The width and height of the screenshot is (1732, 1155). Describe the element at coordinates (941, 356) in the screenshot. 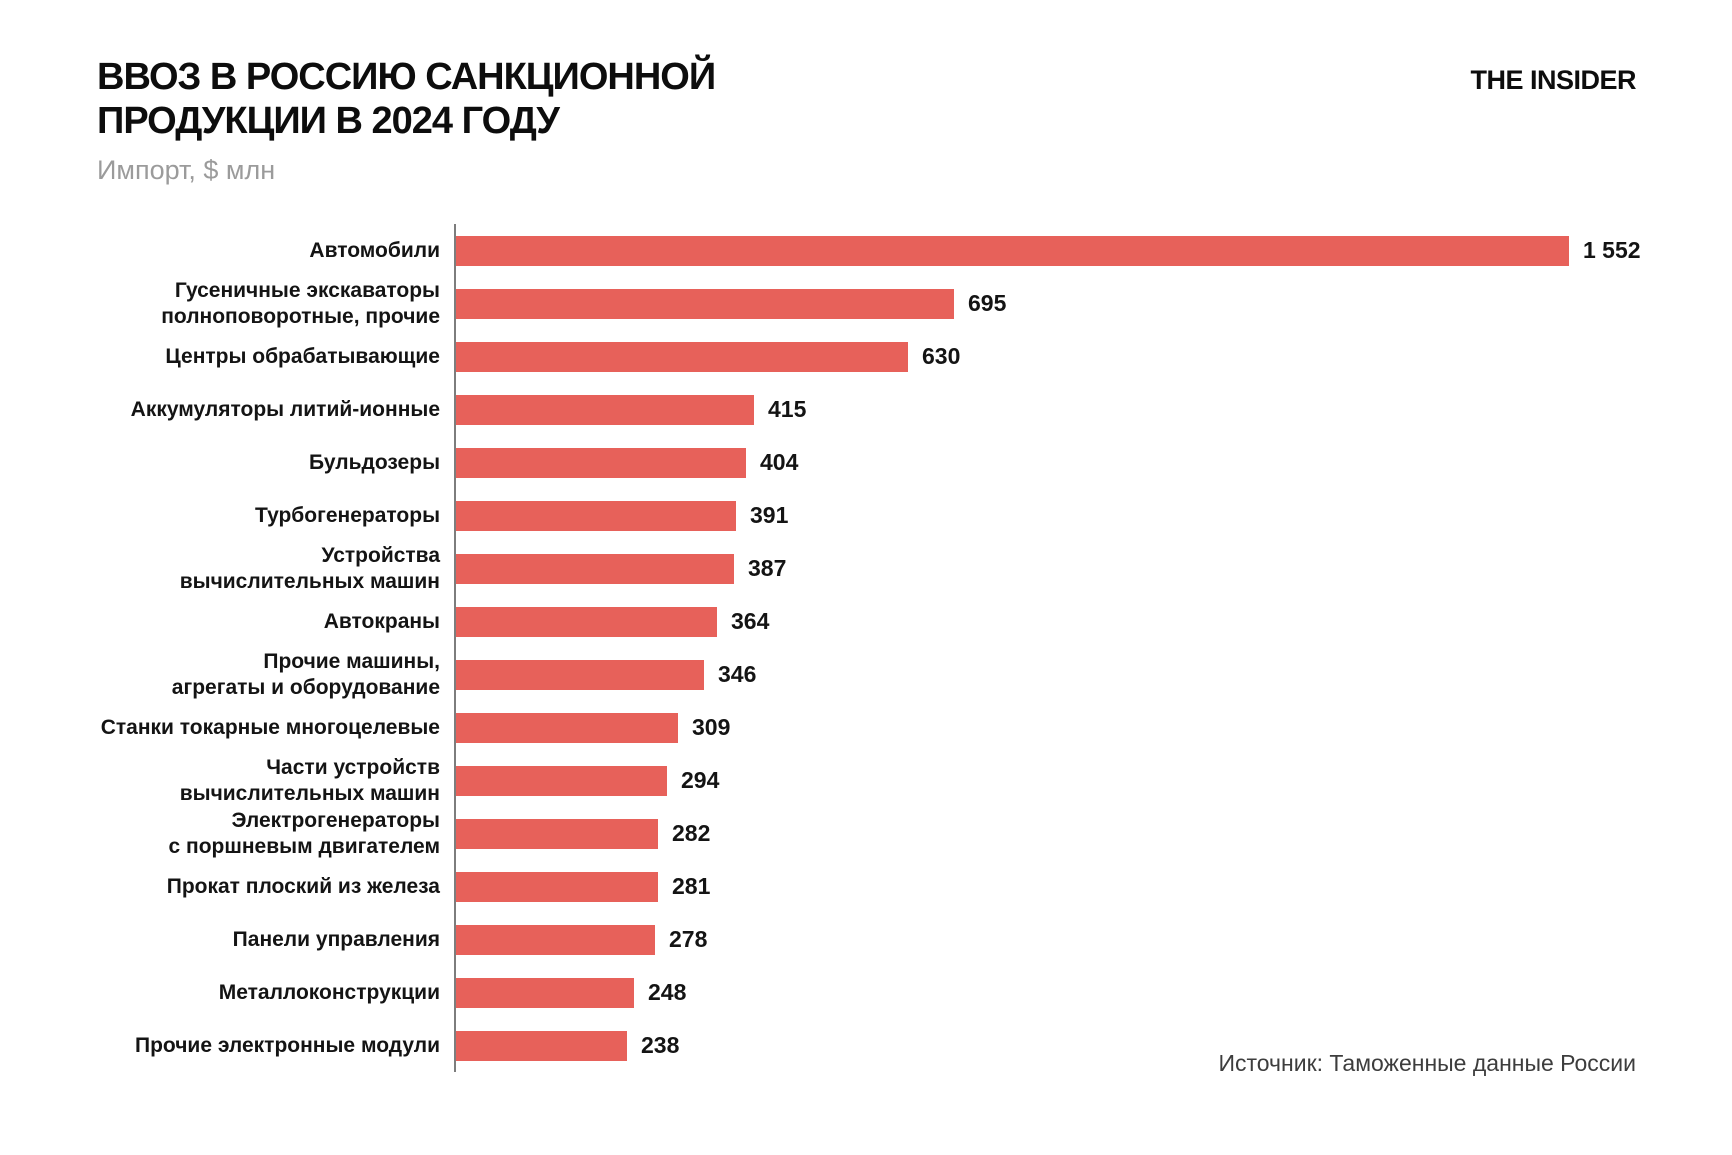

I see `value-label: 630` at that location.